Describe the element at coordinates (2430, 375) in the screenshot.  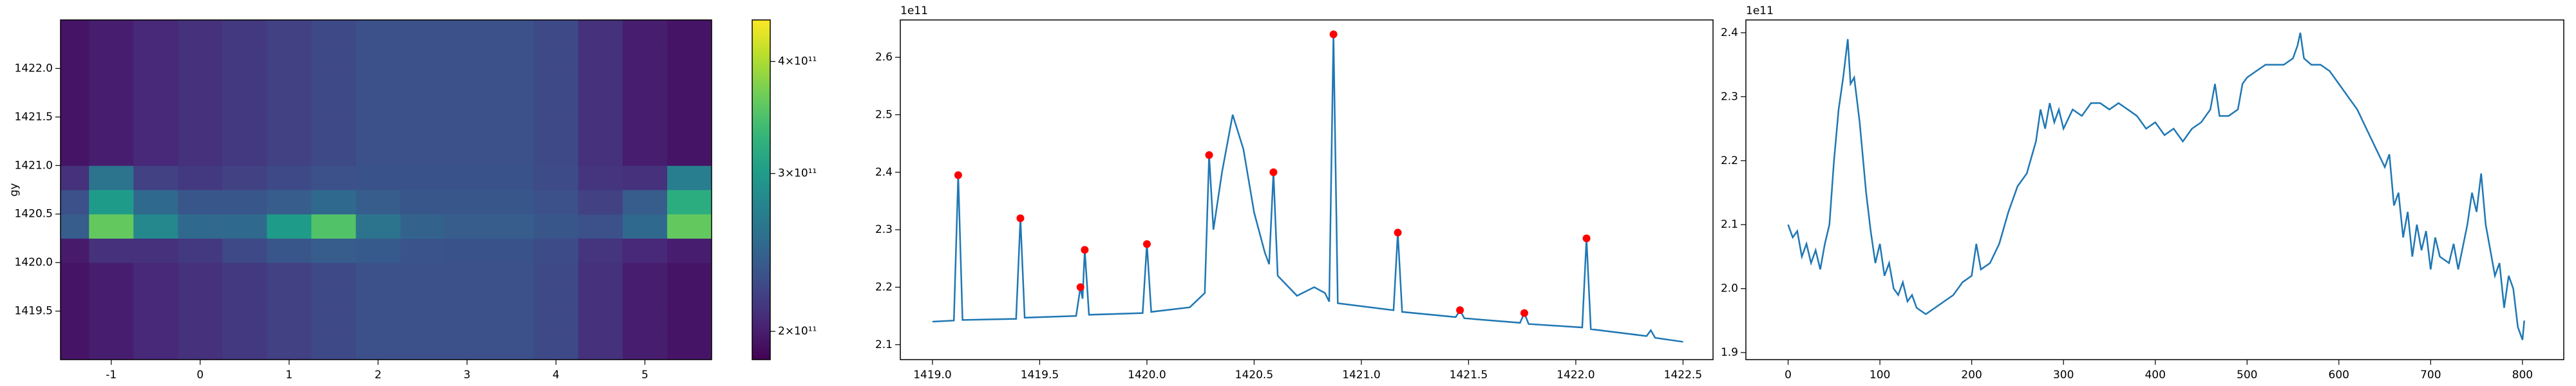
I see `x-tick-label: 700` at that location.